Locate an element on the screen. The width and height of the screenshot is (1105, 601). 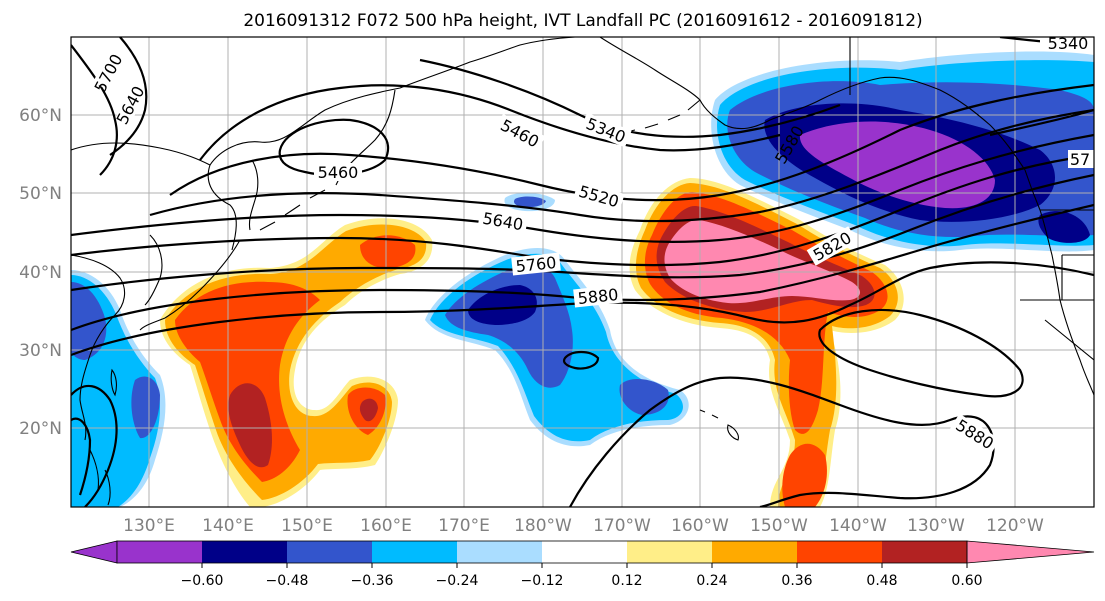
contour-5580-ne is located at coordinates (1041, 122).